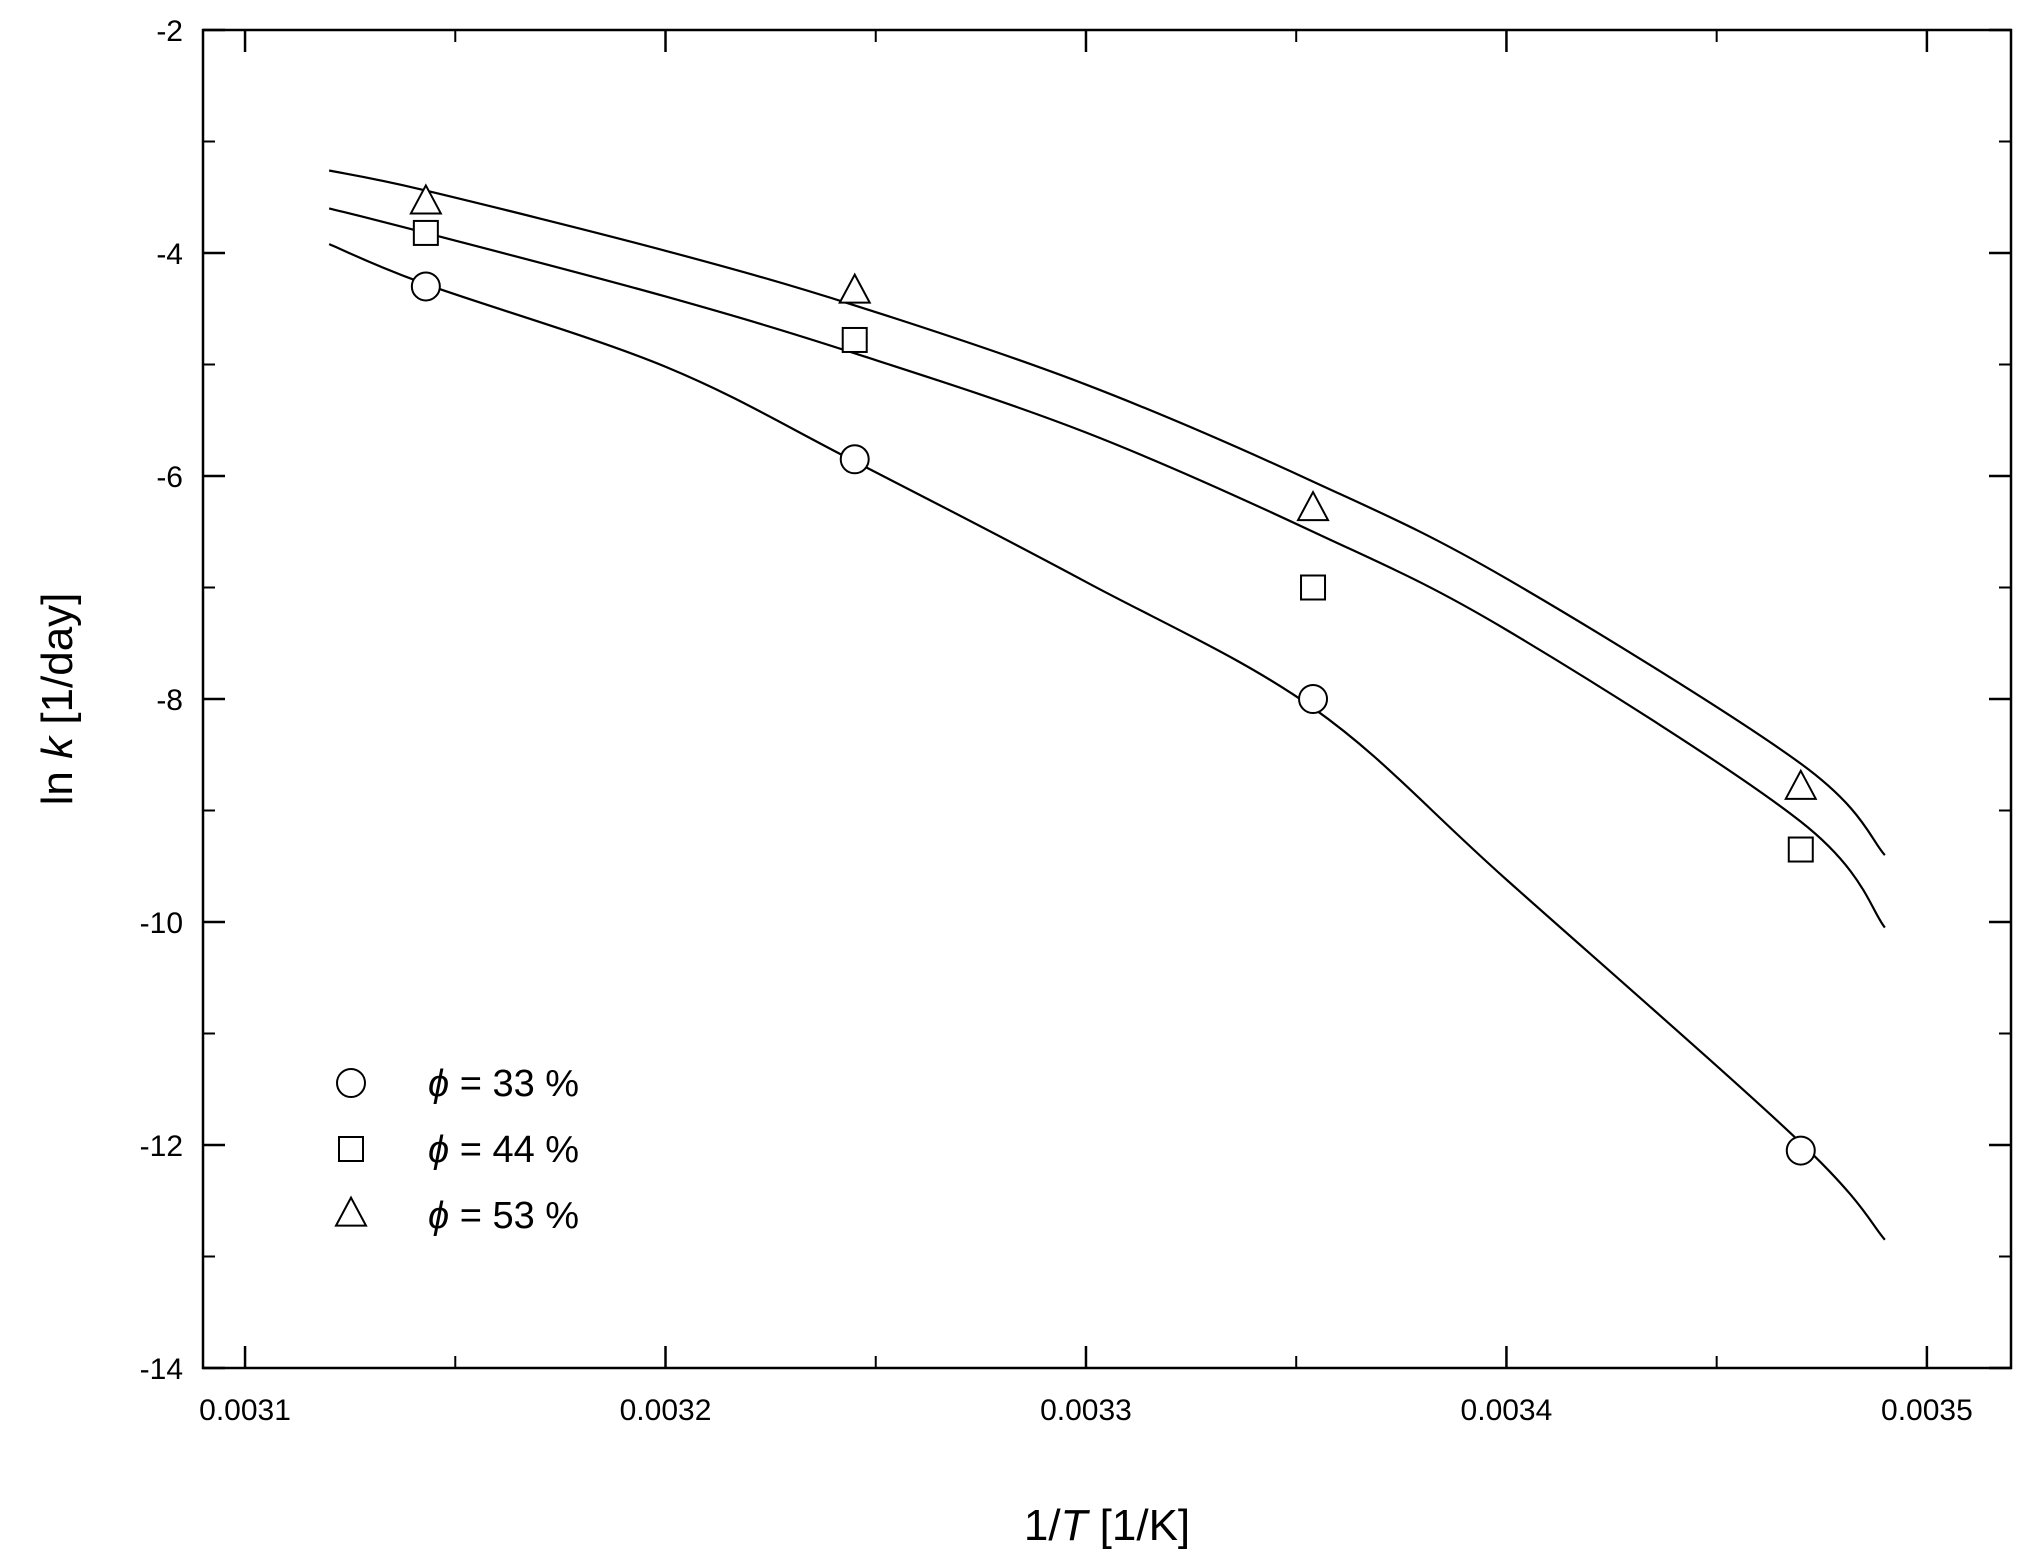 The image size is (2030, 1560). What do you see at coordinates (666, 1410) in the screenshot?
I see `x-tick-label: 0.0032` at bounding box center [666, 1410].